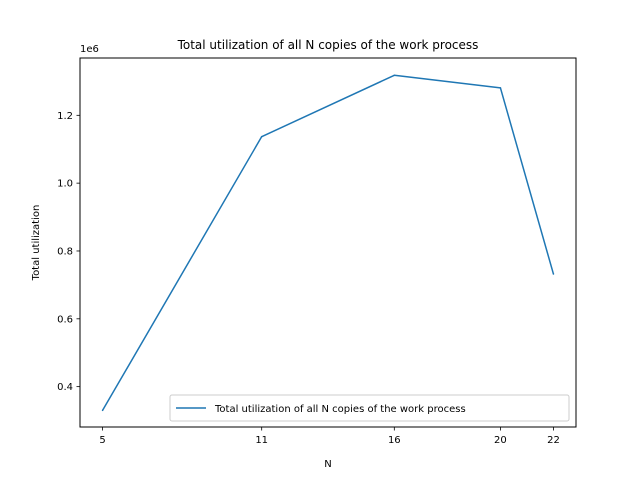 This screenshot has height=480, width=640. Describe the element at coordinates (65, 184) in the screenshot. I see `y-tick-label: 1.0` at that location.